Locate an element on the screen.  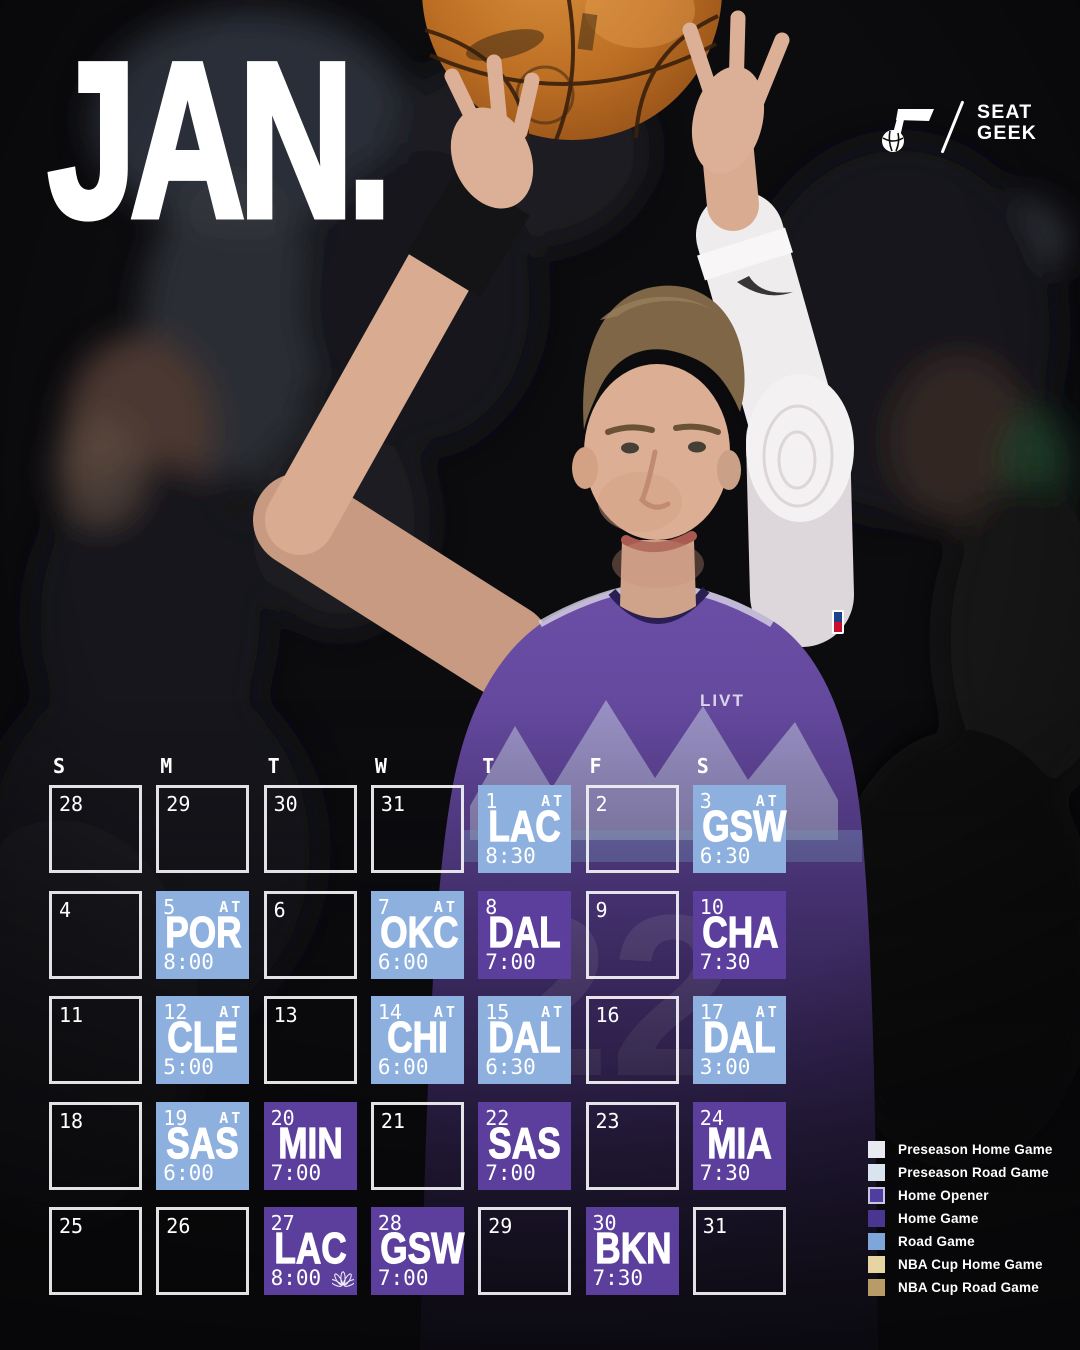
jazz-note-logo is located at coordinates (908, 130).